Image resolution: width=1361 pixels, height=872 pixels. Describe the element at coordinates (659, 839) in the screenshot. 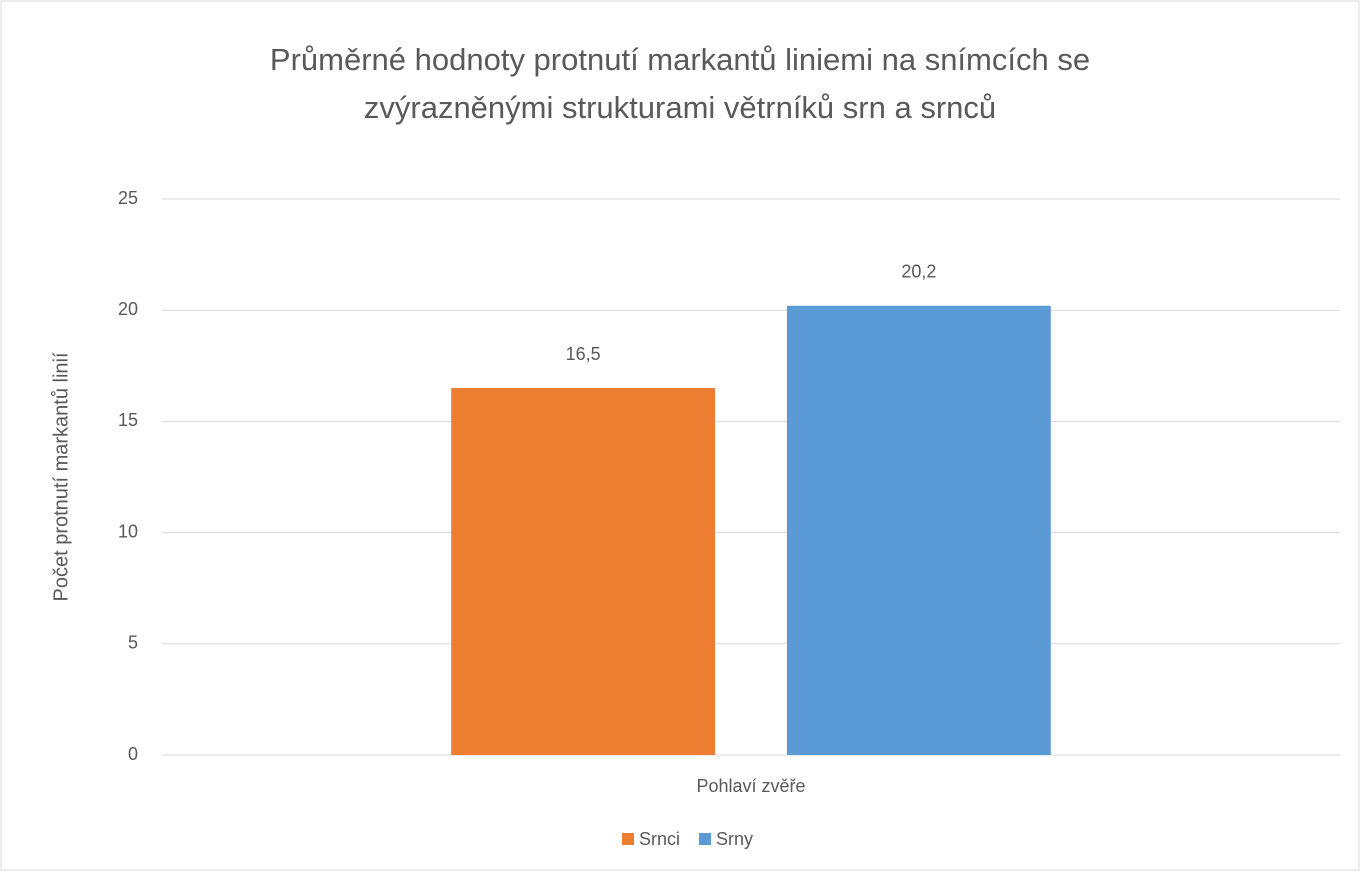

I see `legend-label: Srnci` at that location.